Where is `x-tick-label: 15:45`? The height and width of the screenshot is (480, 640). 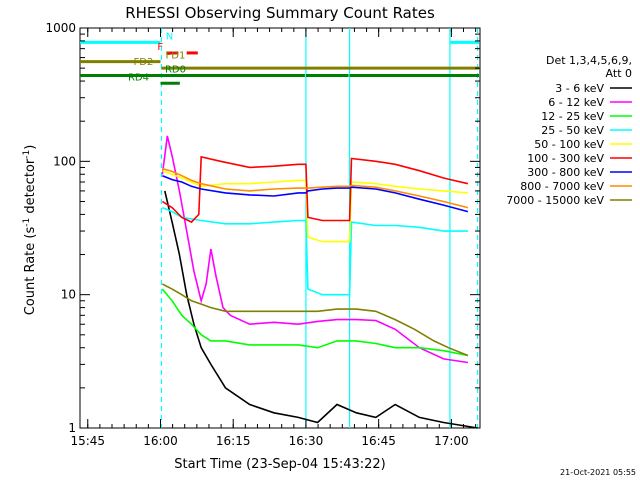
x-tick-label: 15:45 is located at coordinates (87, 441).